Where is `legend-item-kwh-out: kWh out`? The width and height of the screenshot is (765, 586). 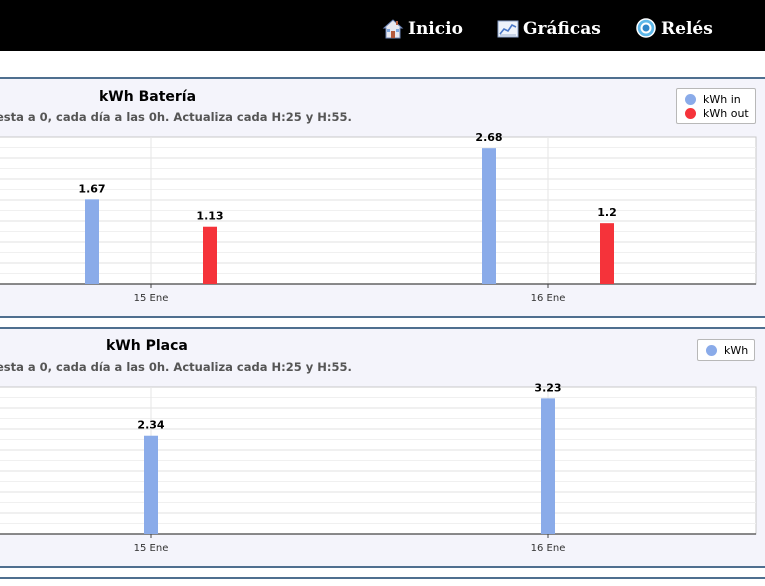
legend-item-kwh-out: kWh out is located at coordinates (717, 113).